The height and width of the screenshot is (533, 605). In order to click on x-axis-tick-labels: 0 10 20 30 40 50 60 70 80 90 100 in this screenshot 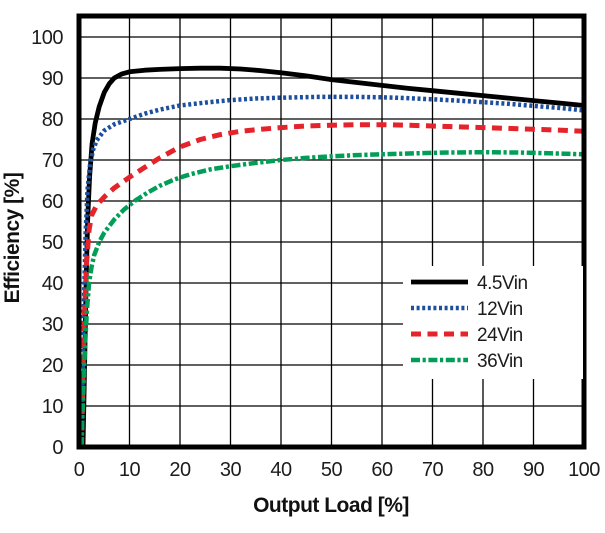, I will do `click(337, 470)`.